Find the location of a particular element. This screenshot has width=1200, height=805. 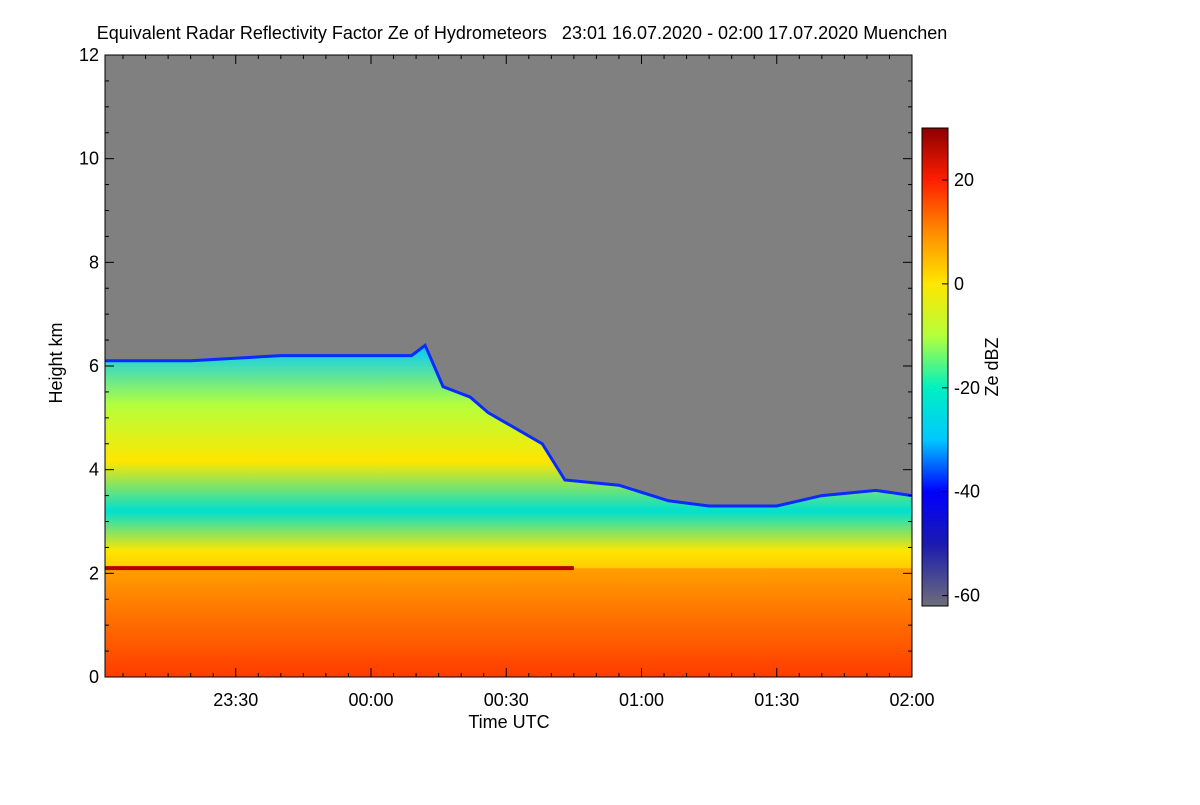

colorbar-tick-label: -20 is located at coordinates (967, 388).